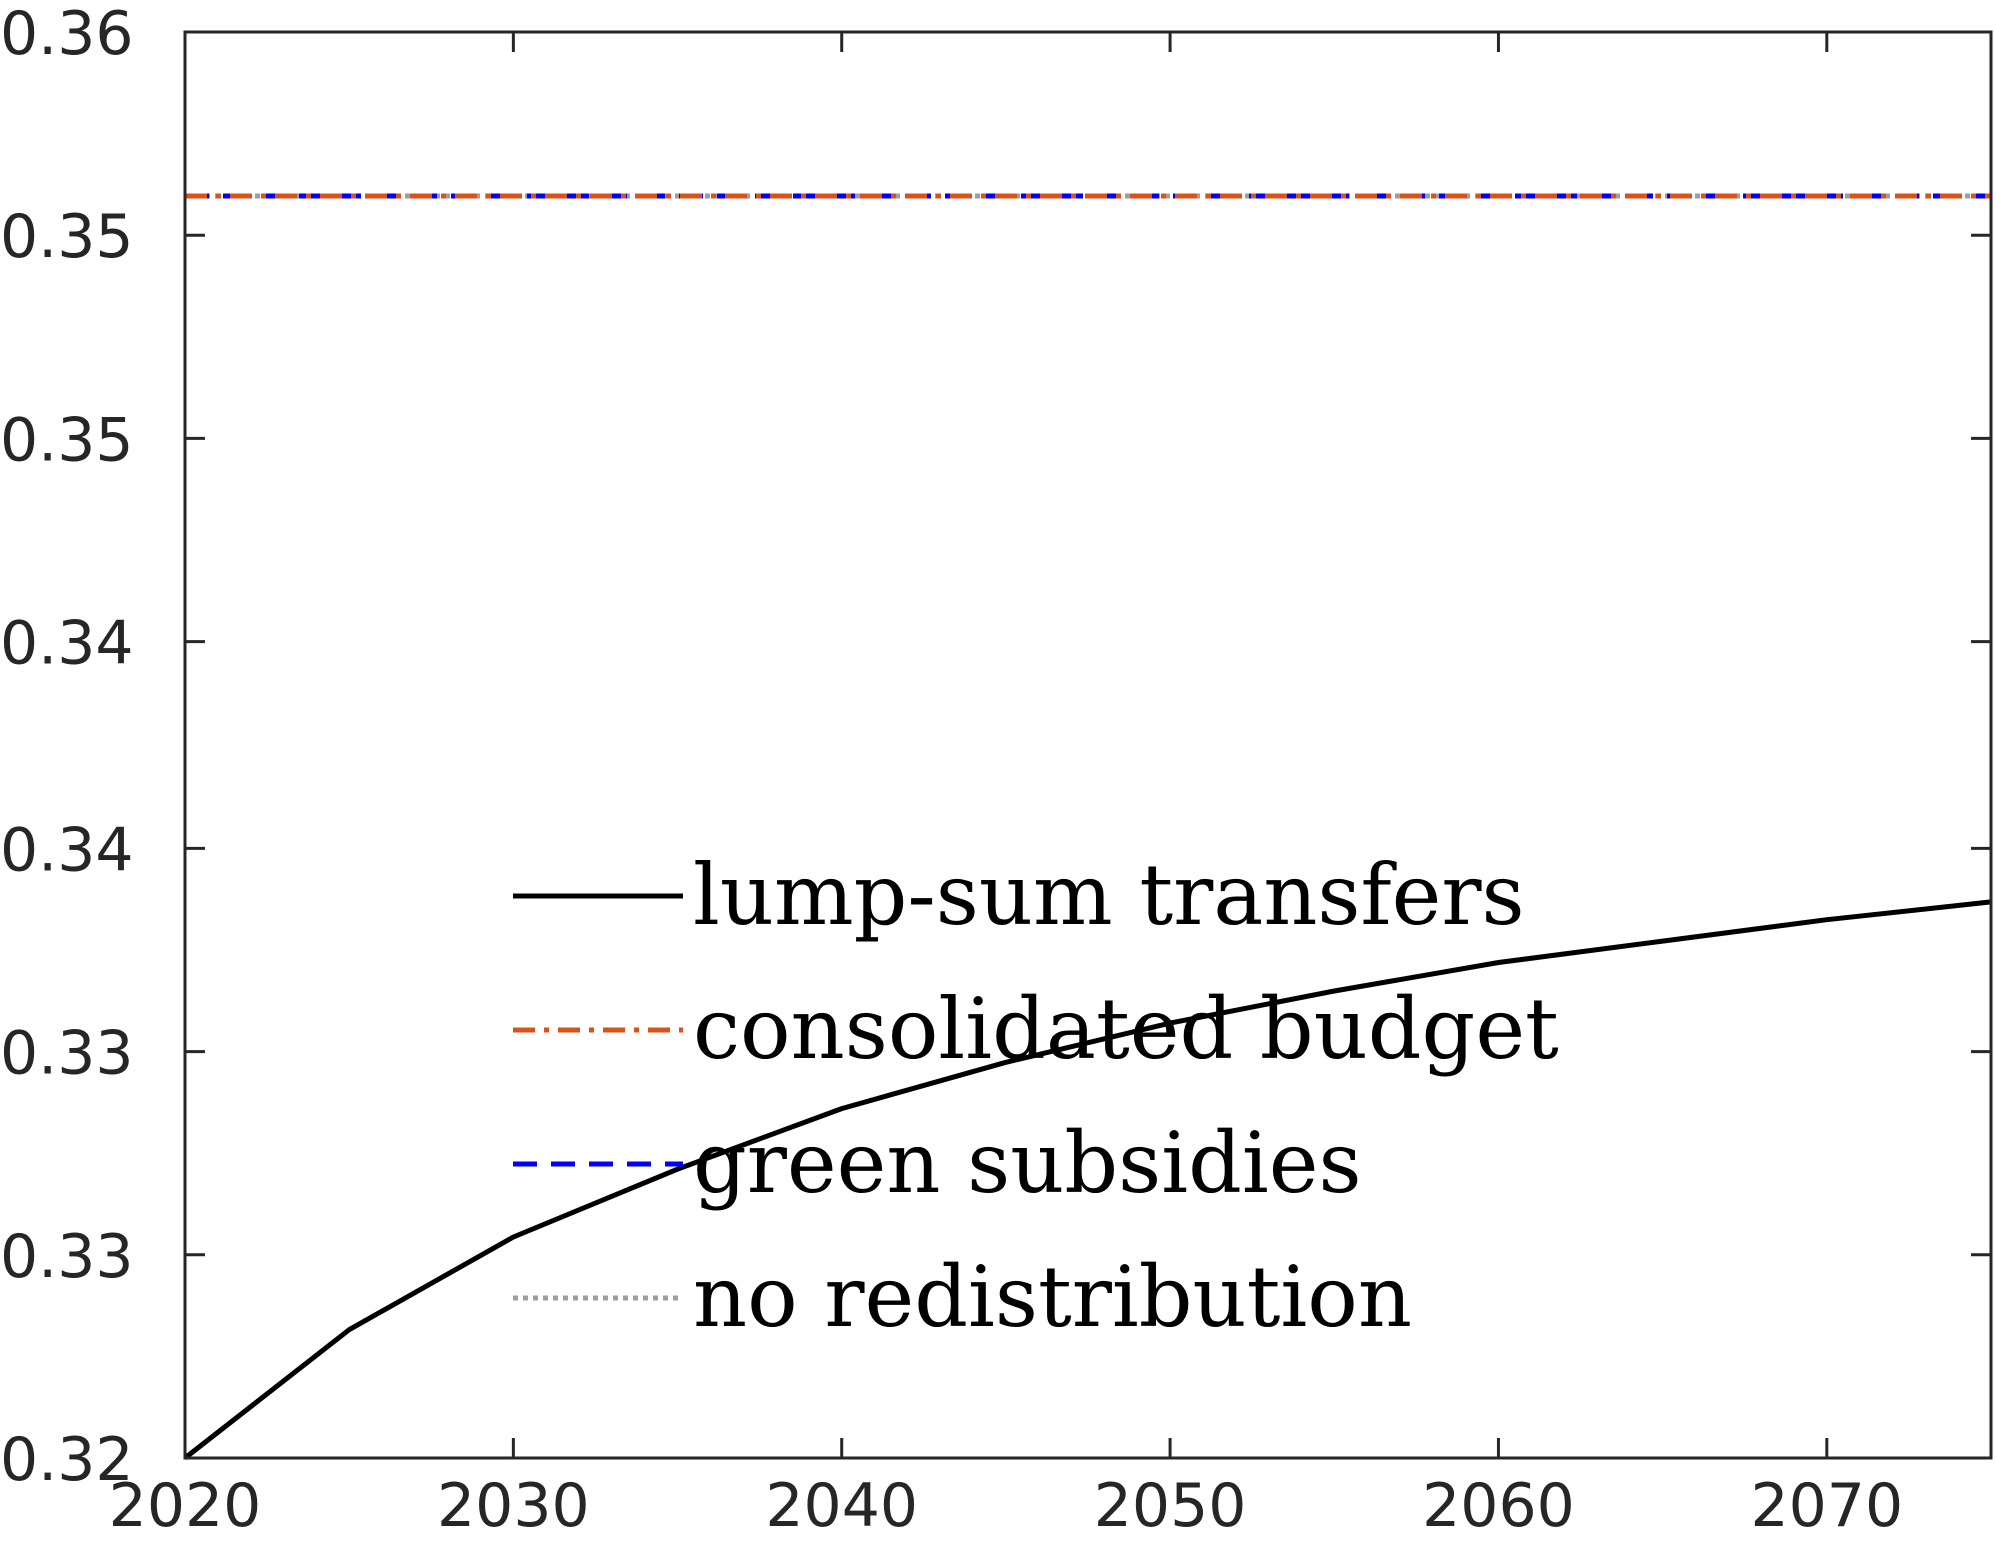  What do you see at coordinates (1109, 895) in the screenshot?
I see `legend-label-1: lump-sum transfers` at bounding box center [1109, 895].